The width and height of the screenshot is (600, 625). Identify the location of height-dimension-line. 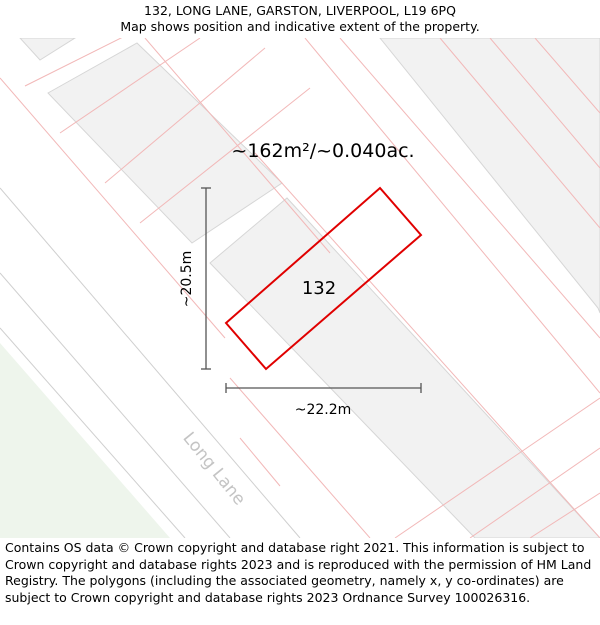
(206, 278).